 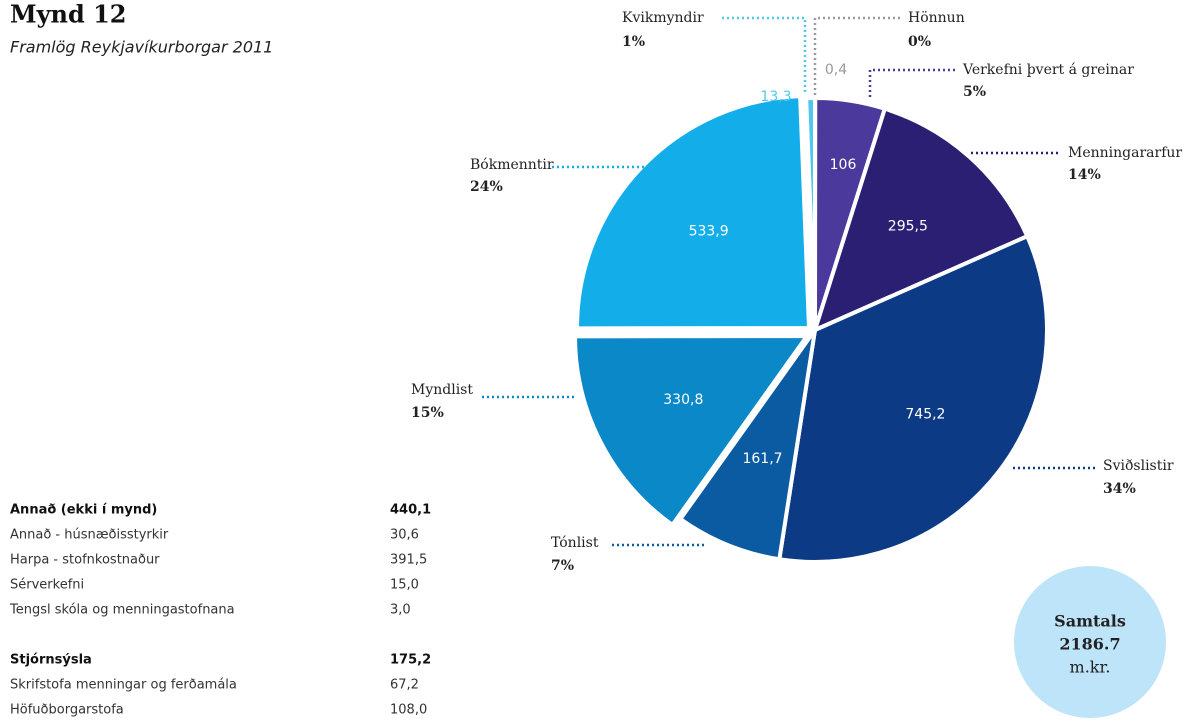 I want to click on category-label: Tónlist, so click(x=575, y=543).